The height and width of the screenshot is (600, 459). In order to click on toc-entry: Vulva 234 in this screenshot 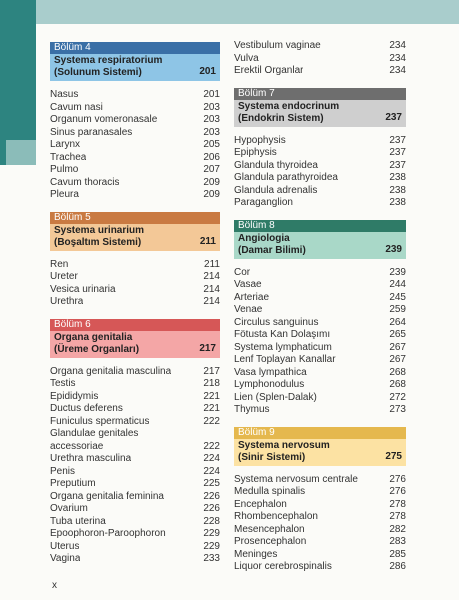, I will do `click(320, 59)`.